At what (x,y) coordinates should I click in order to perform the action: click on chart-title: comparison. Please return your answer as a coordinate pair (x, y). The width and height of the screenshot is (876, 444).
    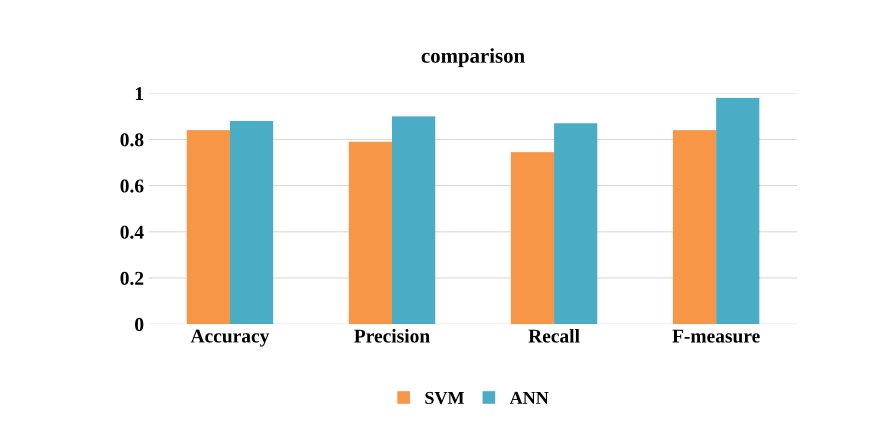
    Looking at the image, I should click on (473, 58).